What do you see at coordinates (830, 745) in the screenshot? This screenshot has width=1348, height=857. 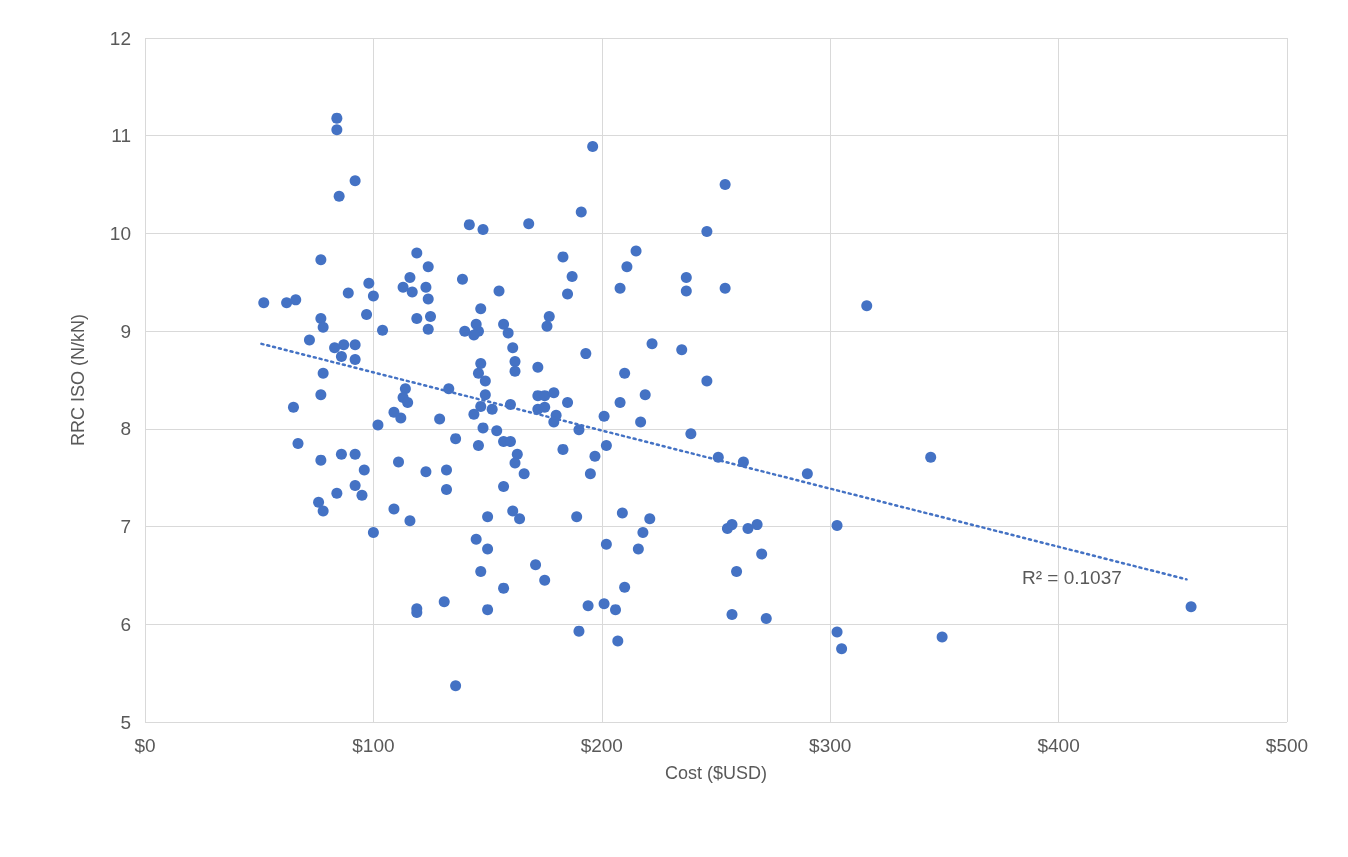 I see `x-tick-label: $300` at bounding box center [830, 745].